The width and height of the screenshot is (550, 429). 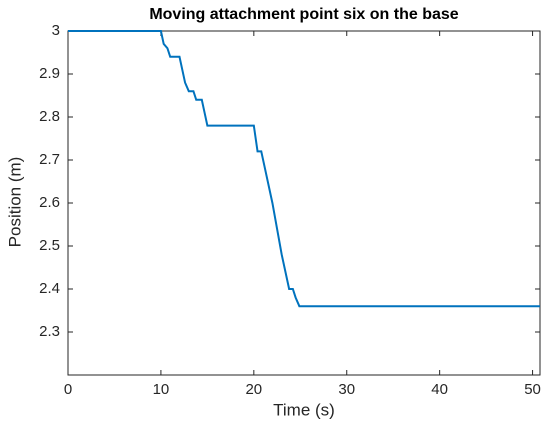 I want to click on y-tick-label: 2.5, so click(x=49, y=245).